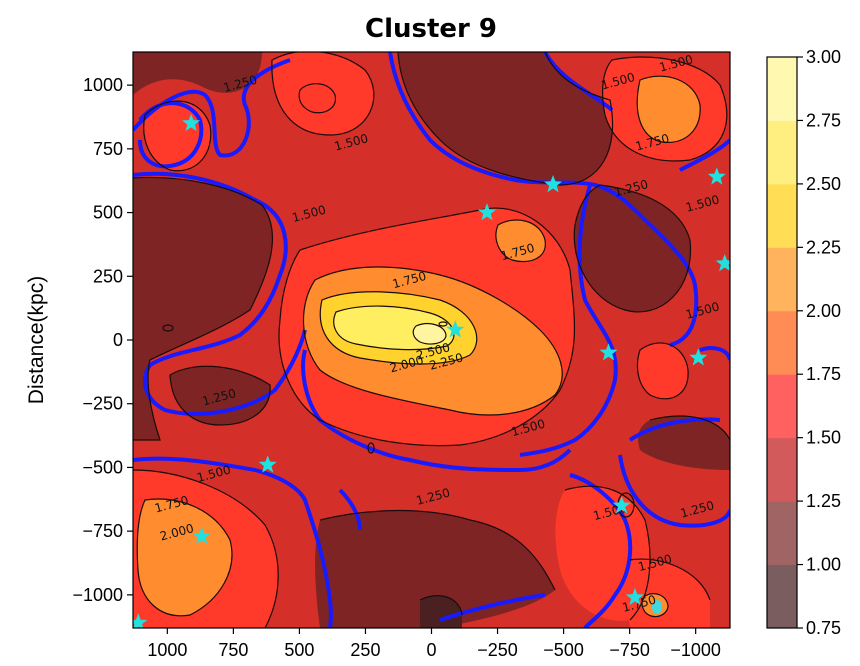 This screenshot has height=666, width=860. I want to click on region-dark-s, so click(435, 569).